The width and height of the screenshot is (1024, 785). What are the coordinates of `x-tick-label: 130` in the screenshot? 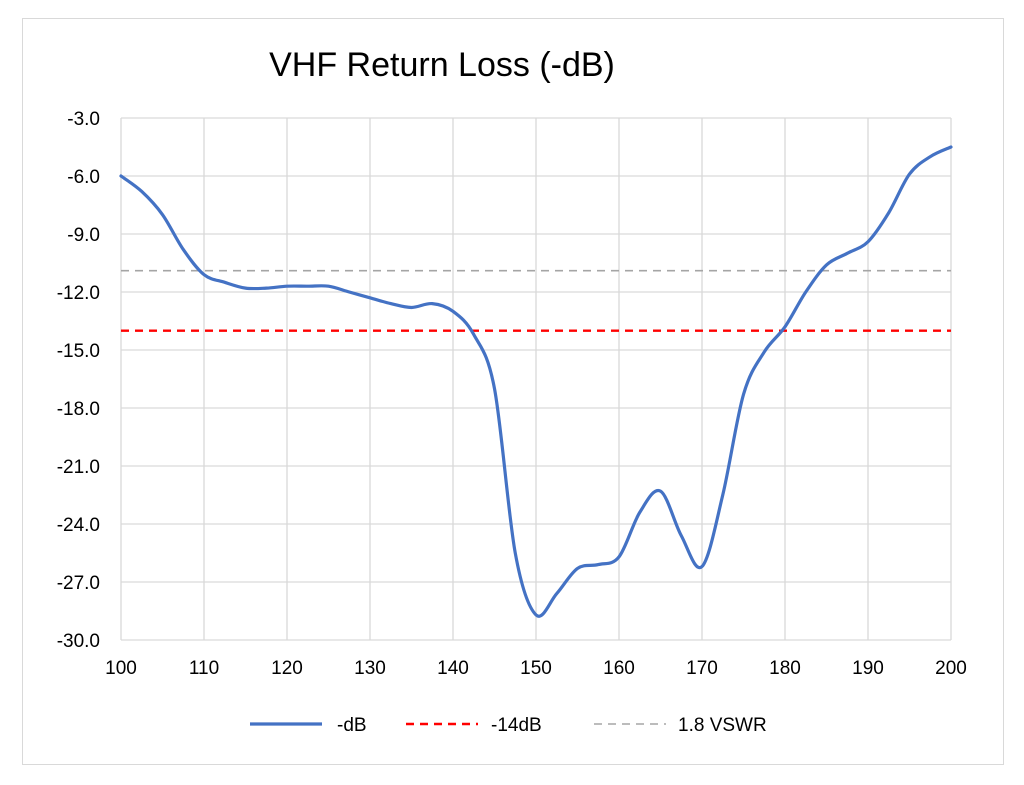 It's located at (370, 668).